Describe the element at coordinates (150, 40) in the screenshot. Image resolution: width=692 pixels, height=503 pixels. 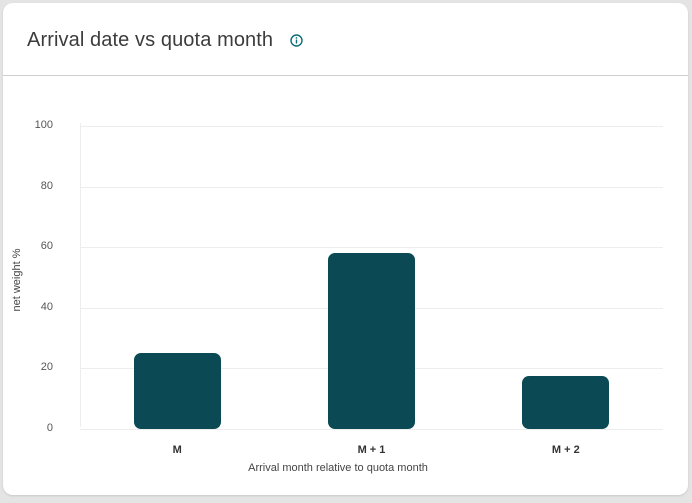
I see `chart-title: Arrival date vs quota month` at that location.